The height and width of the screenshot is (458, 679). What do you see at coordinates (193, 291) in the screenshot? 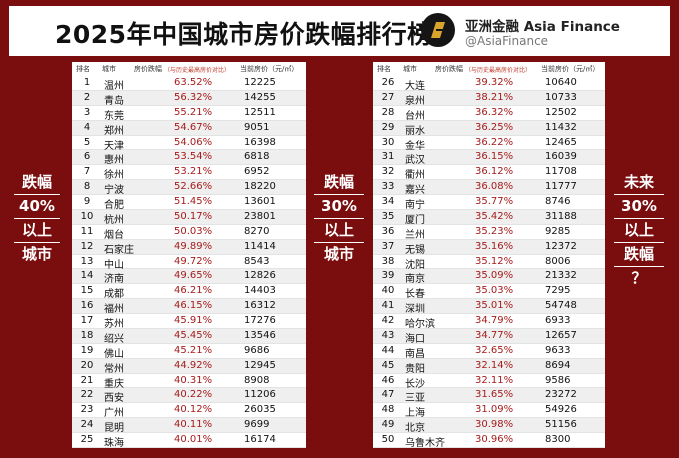
I see `drop-cell: 46.21%` at bounding box center [193, 291].